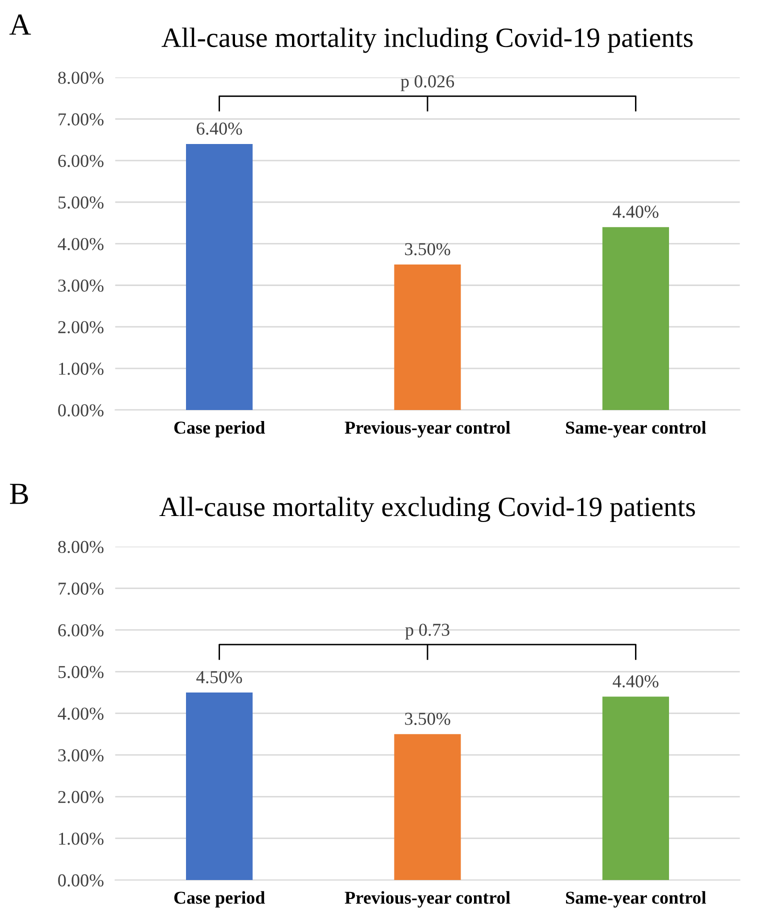  I want to click on chart-title: All-cause mortality including Covid-19 patients, so click(427, 40).